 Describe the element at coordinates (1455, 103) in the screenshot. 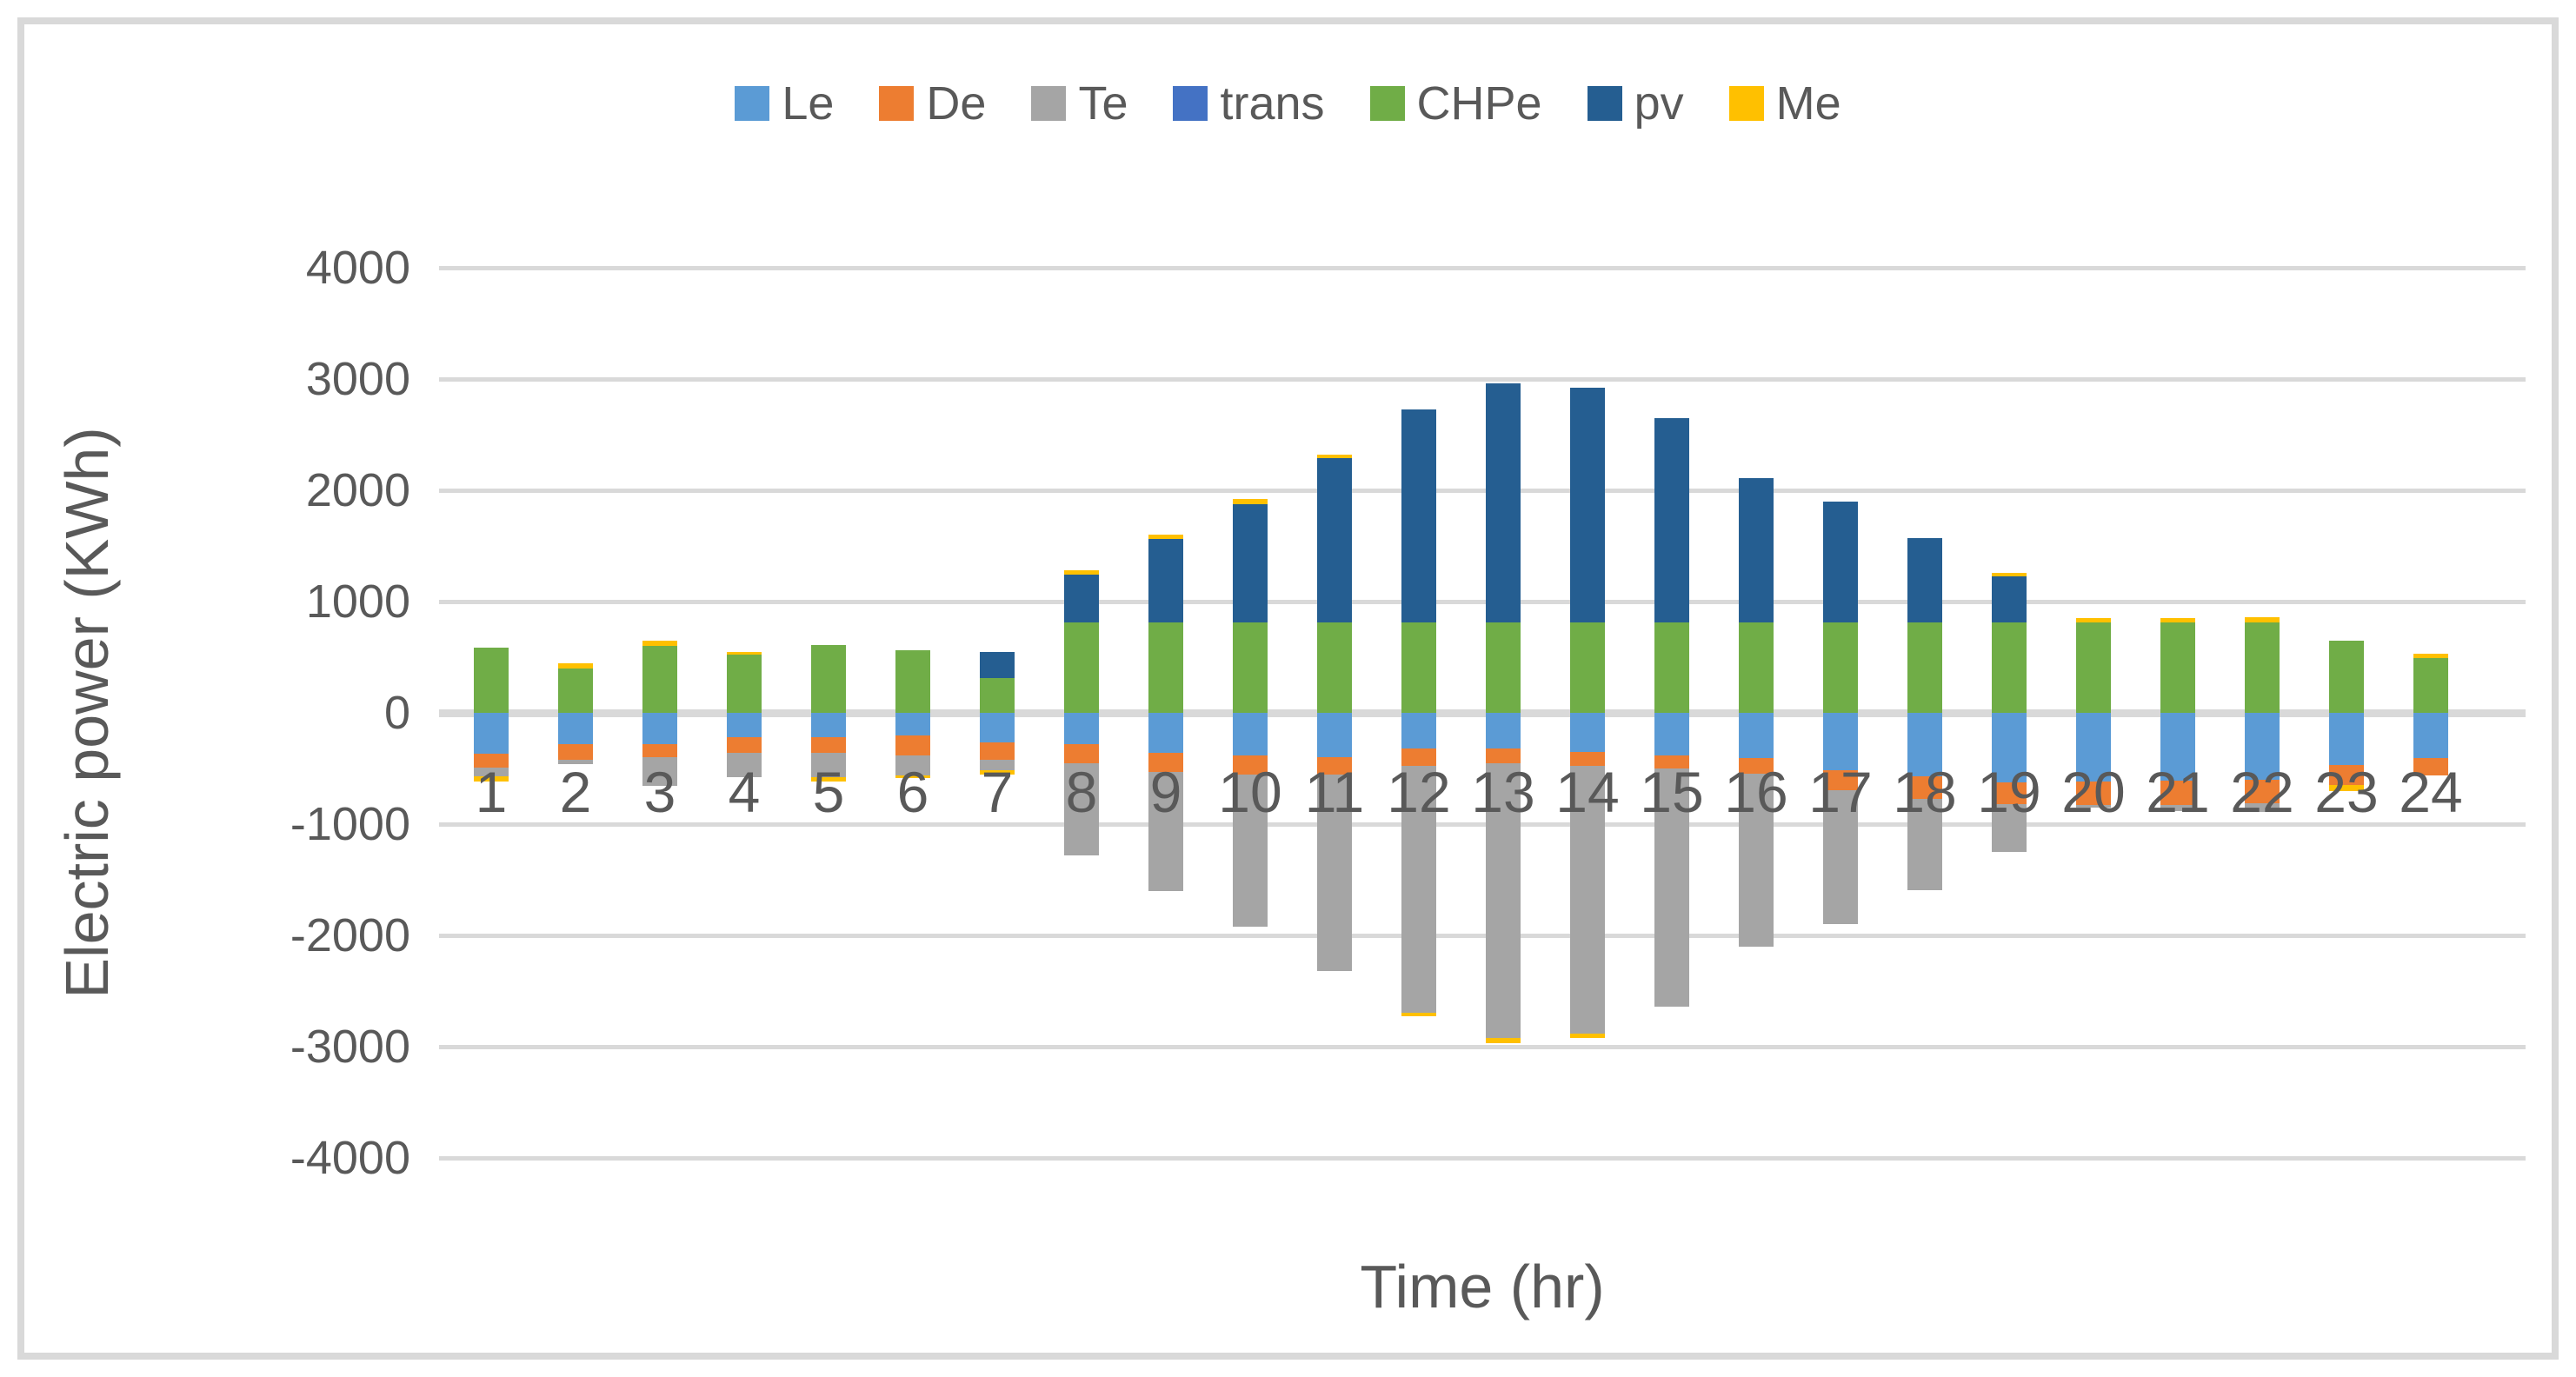

I see `legend-item-CHPe: CHPe` at that location.